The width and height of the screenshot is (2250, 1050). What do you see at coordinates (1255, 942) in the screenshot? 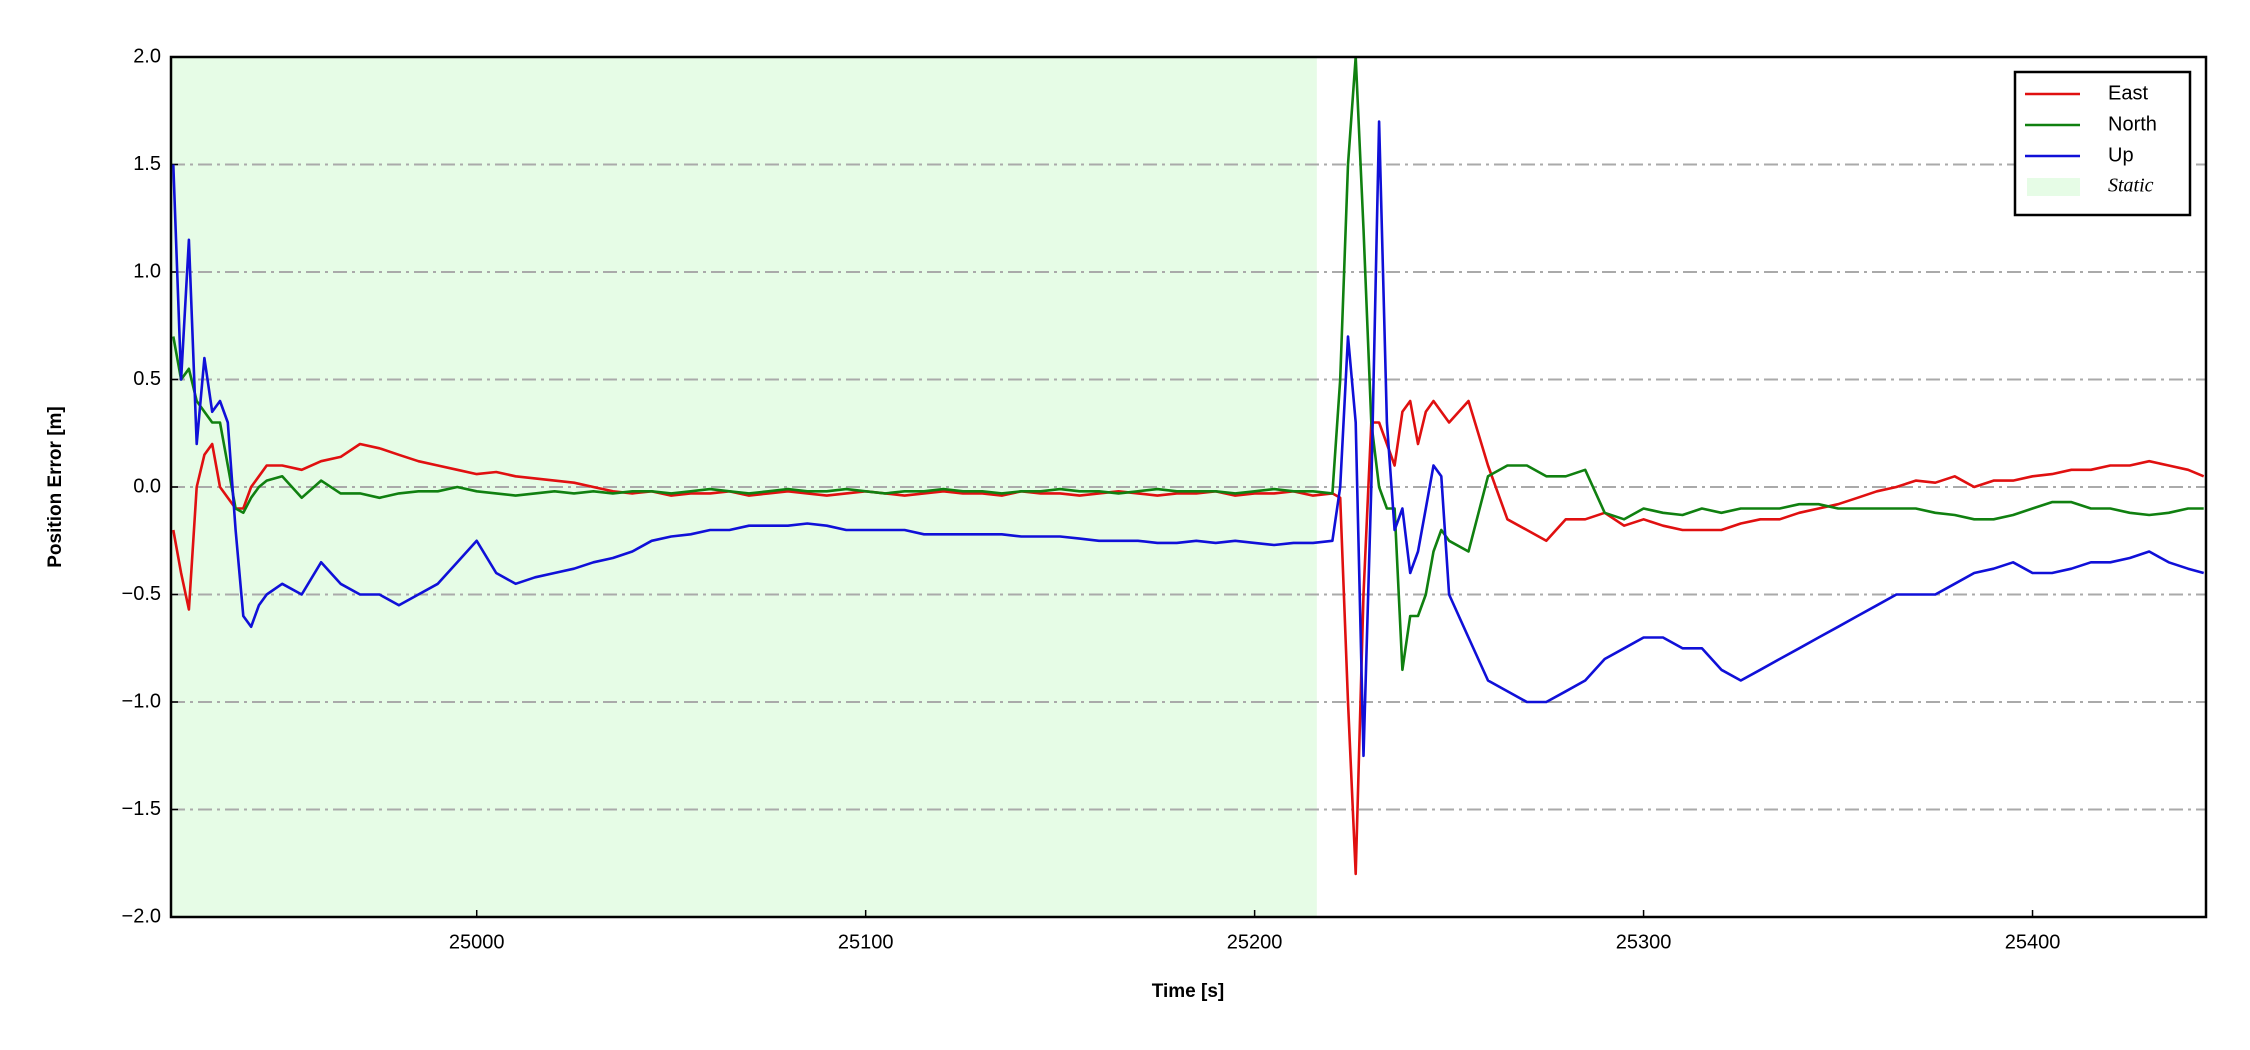
I see `x-tick-label: 25200` at bounding box center [1255, 942].